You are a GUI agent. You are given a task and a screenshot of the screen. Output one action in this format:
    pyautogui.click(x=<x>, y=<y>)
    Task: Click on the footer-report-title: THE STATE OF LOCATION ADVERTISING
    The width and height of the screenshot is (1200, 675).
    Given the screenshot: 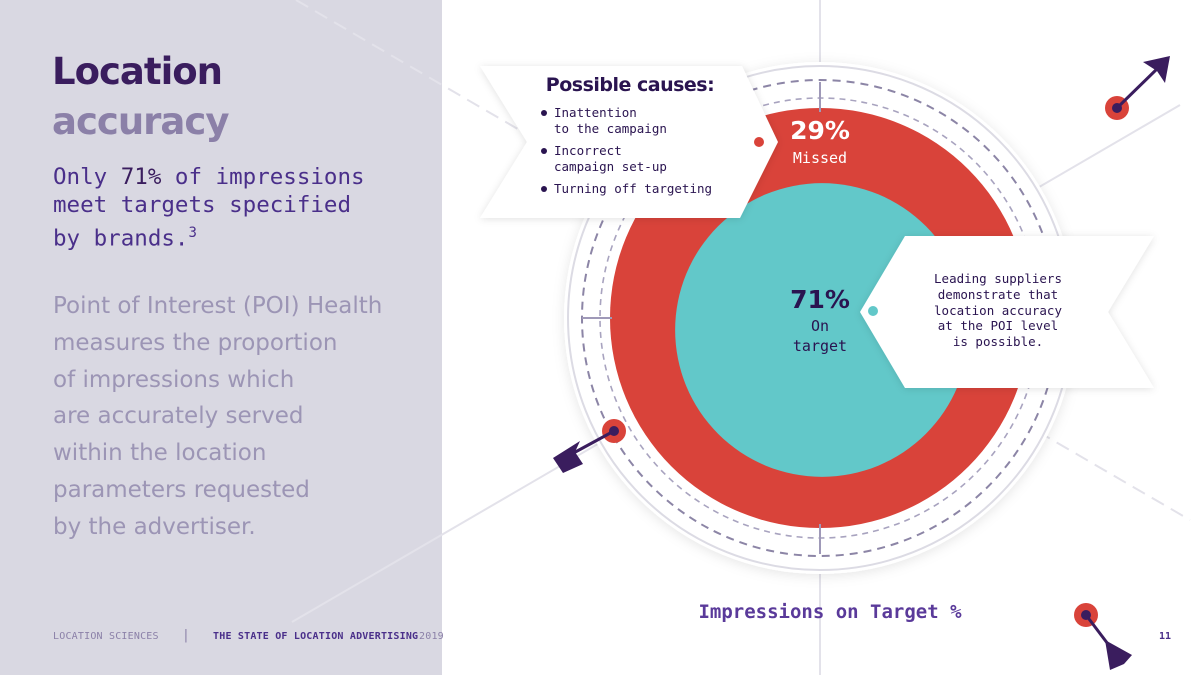 What is the action you would take?
    pyautogui.click(x=316, y=636)
    